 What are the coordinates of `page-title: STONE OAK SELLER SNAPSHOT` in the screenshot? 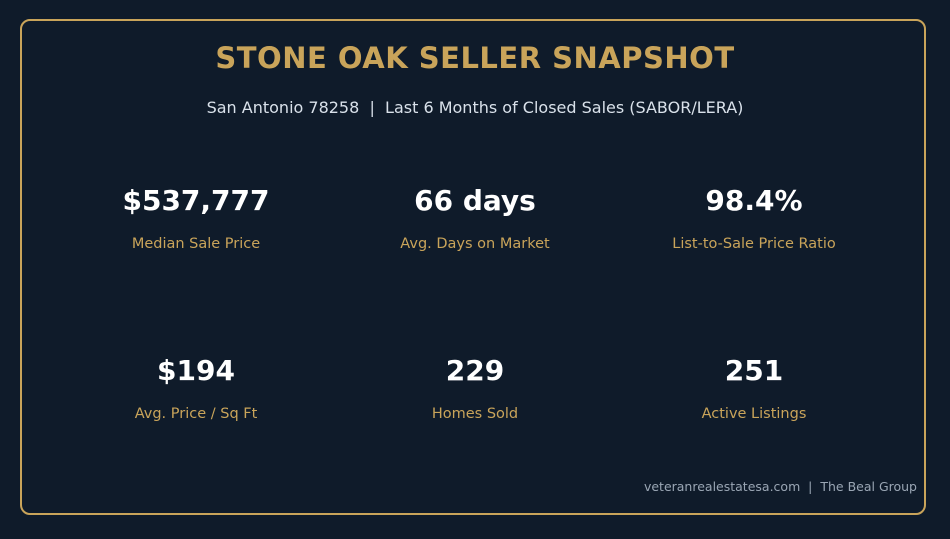 It's located at (475, 58).